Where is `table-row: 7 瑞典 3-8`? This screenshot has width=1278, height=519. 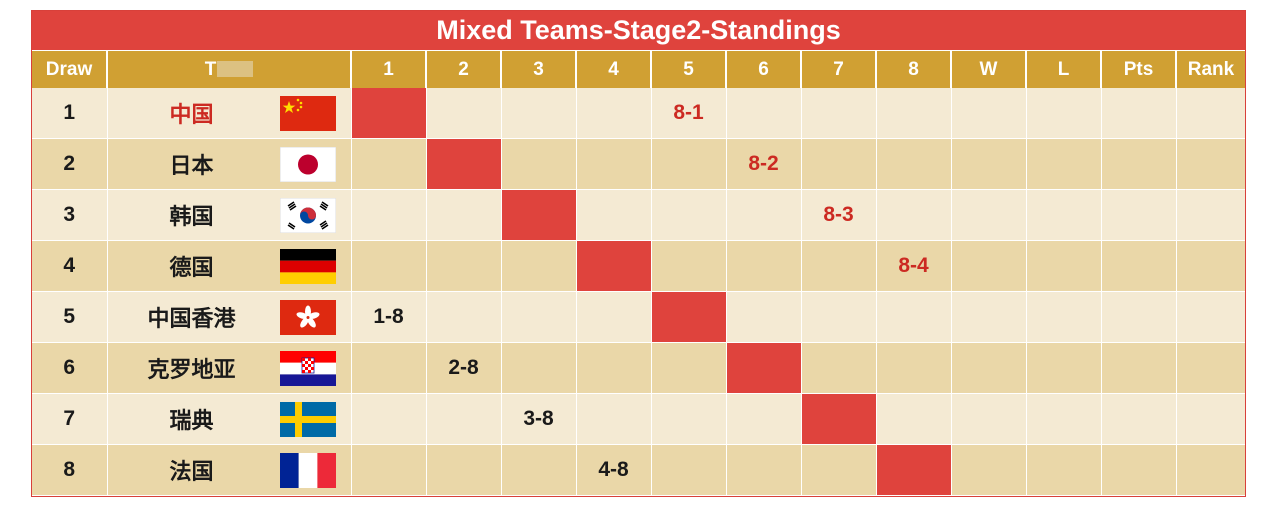 table-row: 7 瑞典 3-8 is located at coordinates (638, 419).